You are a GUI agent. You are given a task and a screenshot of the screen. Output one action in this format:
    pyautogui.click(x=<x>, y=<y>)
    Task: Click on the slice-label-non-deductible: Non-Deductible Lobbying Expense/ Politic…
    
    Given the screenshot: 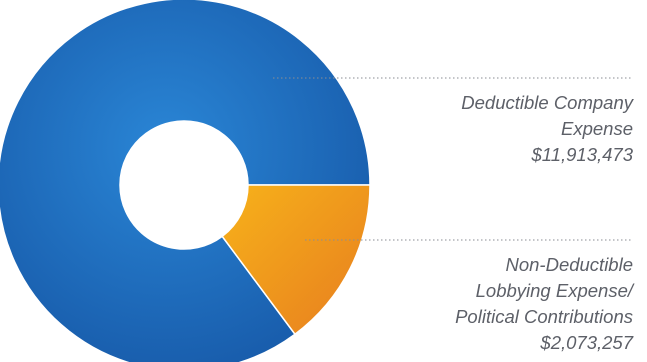 What is the action you would take?
    pyautogui.click(x=544, y=304)
    